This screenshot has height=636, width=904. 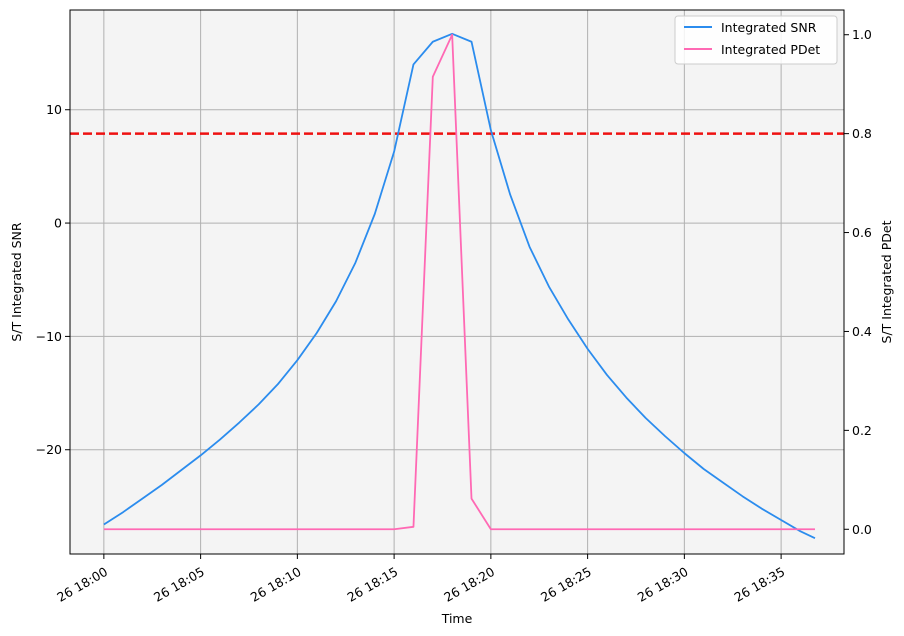 I want to click on legend: Integrated SNR Integrated PDet, so click(x=756, y=40).